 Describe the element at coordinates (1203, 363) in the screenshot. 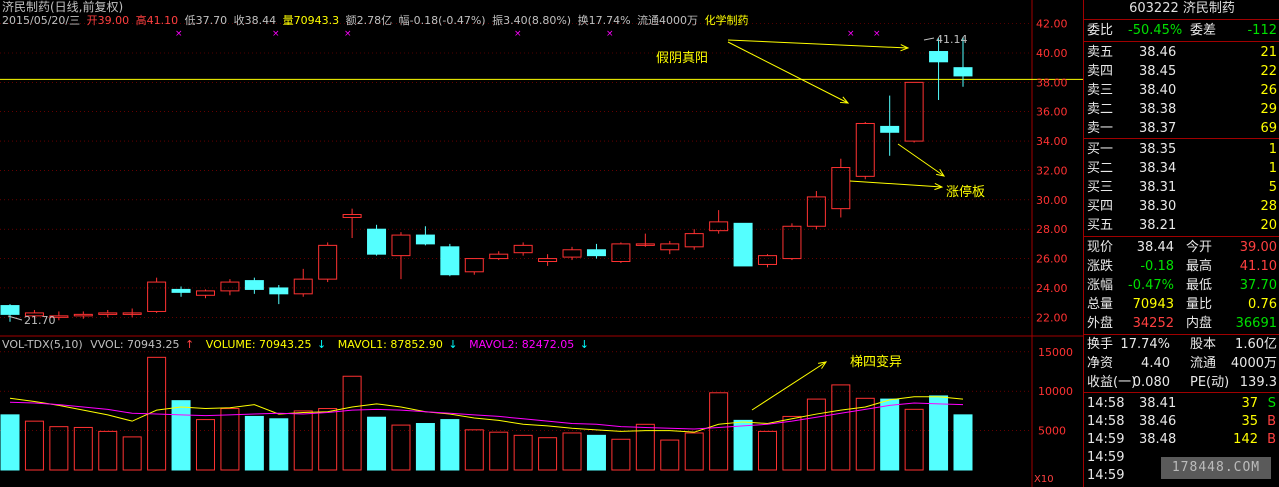

I see `stat-label: 流通` at that location.